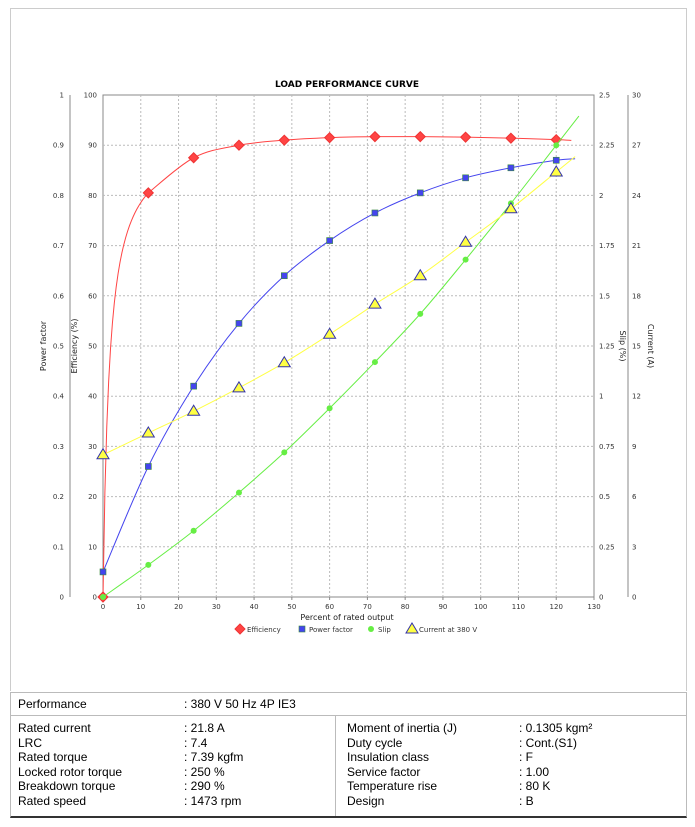  I want to click on x-tick-label: 50, so click(291, 607).